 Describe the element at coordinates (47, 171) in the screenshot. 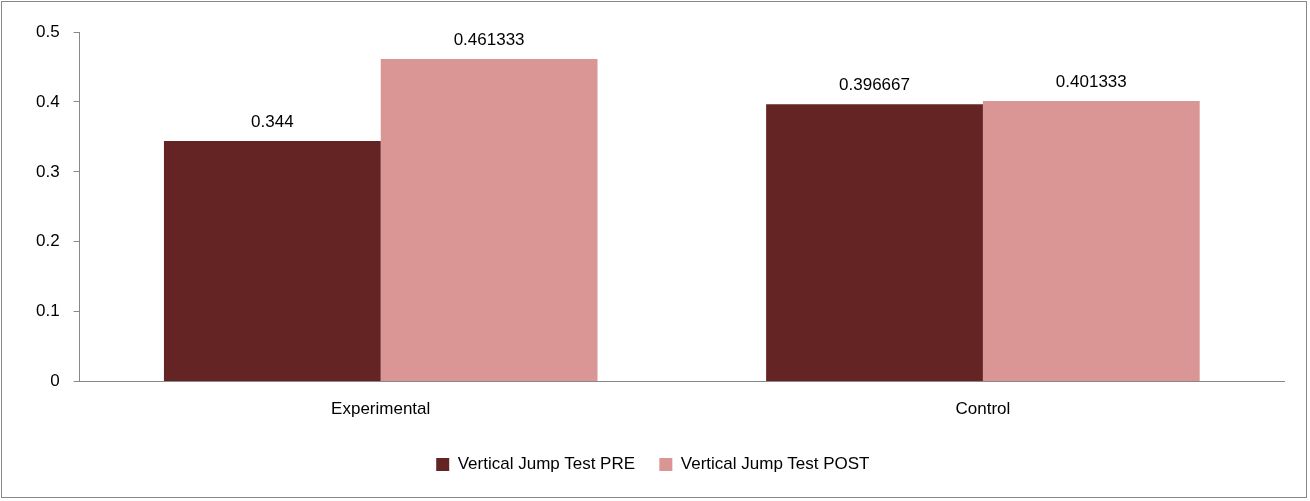

I see `y-tick-label: 0.3` at that location.